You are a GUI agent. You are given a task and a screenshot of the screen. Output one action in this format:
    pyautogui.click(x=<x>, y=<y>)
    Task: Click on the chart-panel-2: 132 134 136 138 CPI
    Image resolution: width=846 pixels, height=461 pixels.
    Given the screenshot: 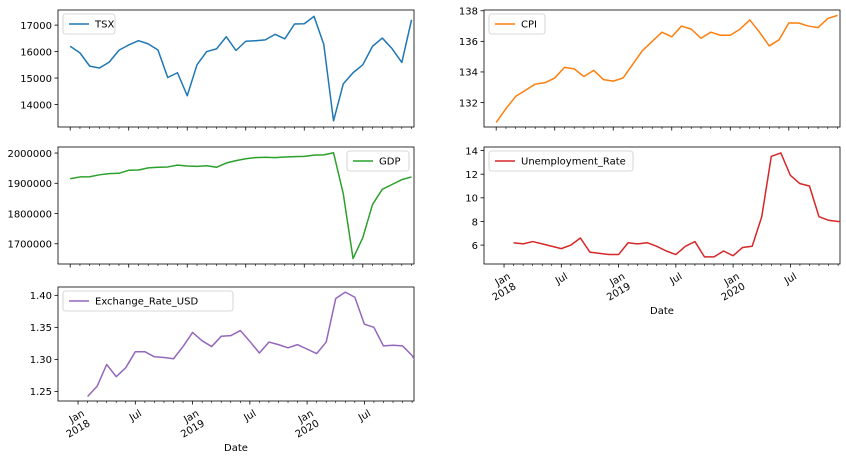 What is the action you would take?
    pyautogui.click(x=650, y=69)
    